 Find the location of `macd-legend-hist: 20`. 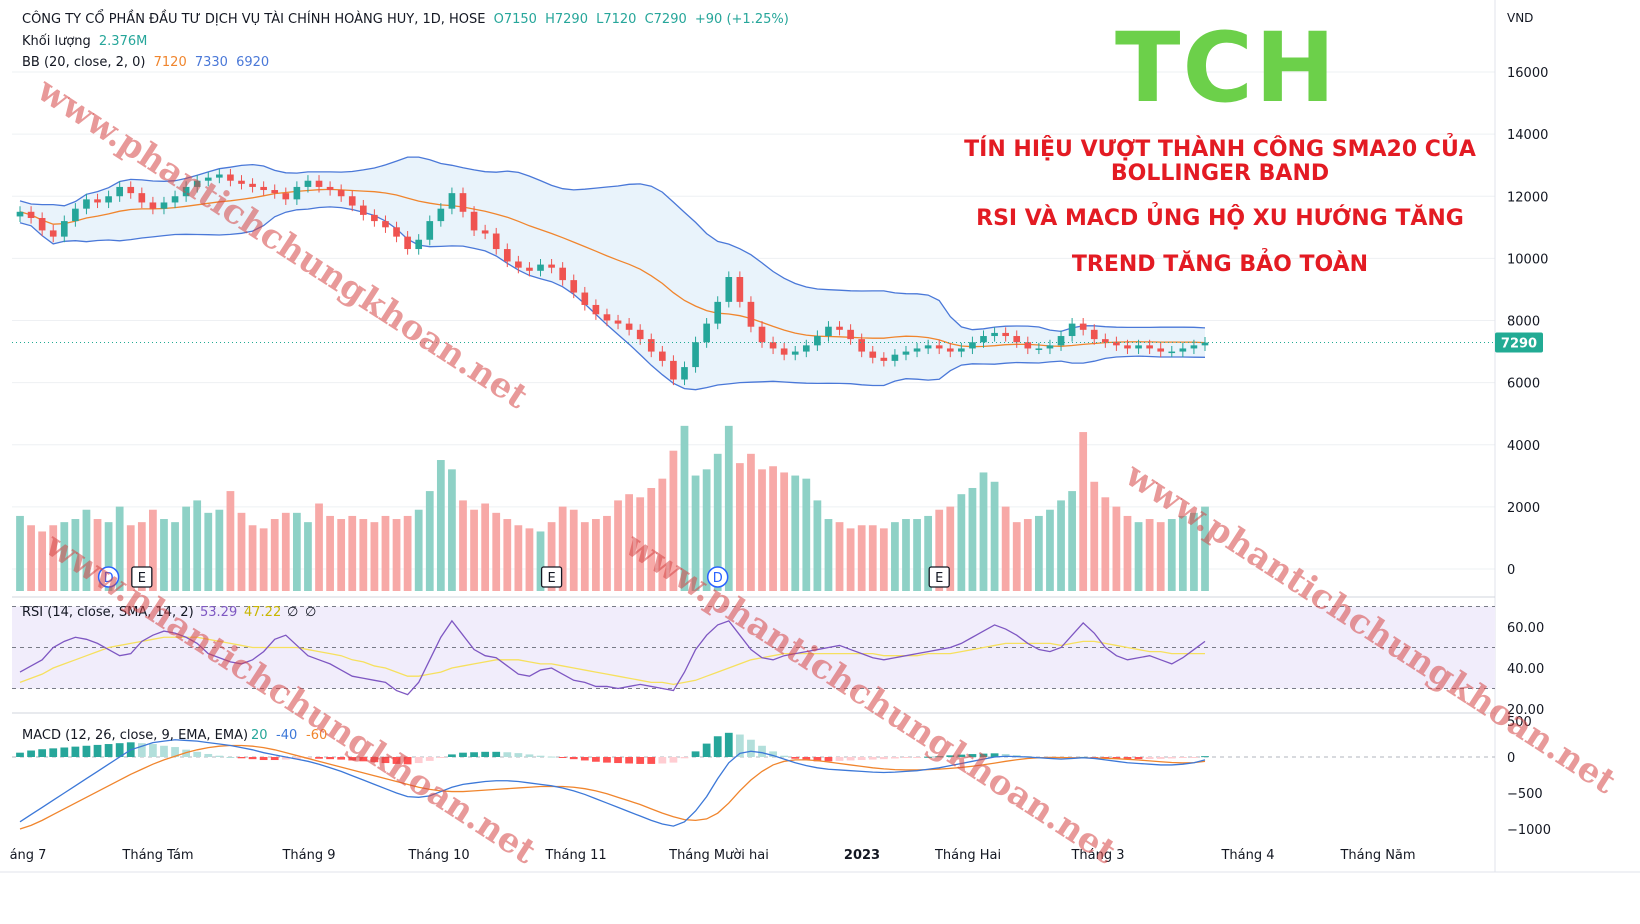

macd-legend-hist: 20 is located at coordinates (259, 735).